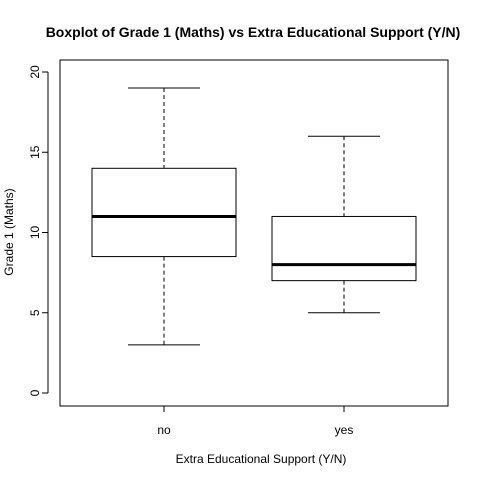 Image resolution: width=480 pixels, height=480 pixels. What do you see at coordinates (35, 312) in the screenshot?
I see `y-tick-label: 5` at bounding box center [35, 312].